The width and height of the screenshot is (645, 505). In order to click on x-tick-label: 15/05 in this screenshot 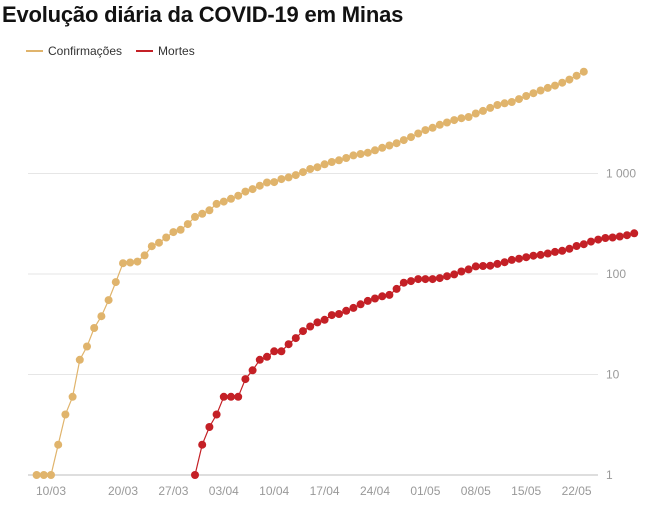, I will do `click(526, 491)`.